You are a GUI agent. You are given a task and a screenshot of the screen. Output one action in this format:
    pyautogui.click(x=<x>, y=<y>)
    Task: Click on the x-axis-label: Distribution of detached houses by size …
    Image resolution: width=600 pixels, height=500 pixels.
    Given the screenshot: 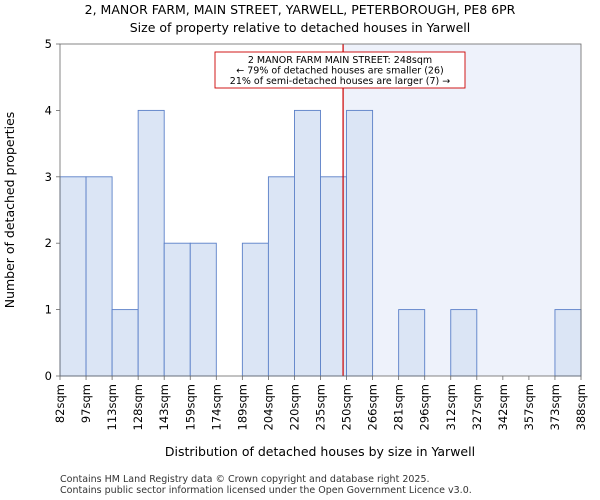 What is the action you would take?
    pyautogui.click(x=320, y=451)
    